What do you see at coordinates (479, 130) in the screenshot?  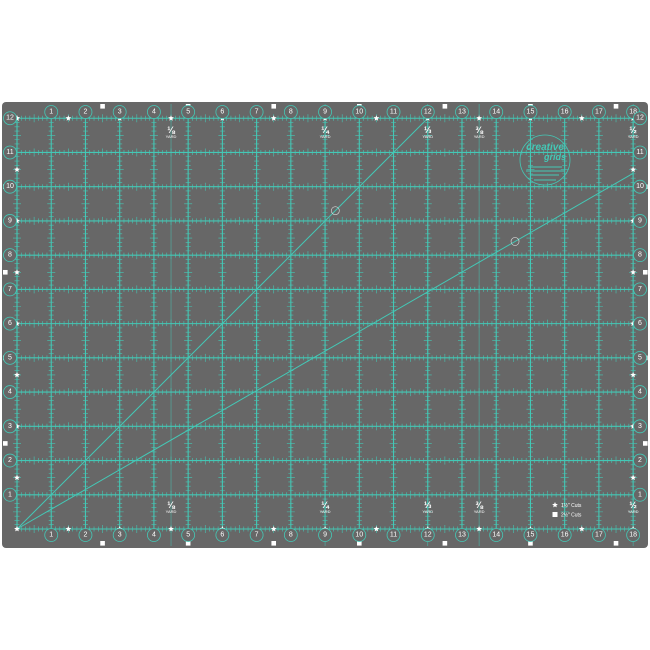 I see `yard-fraction: ⅜` at bounding box center [479, 130].